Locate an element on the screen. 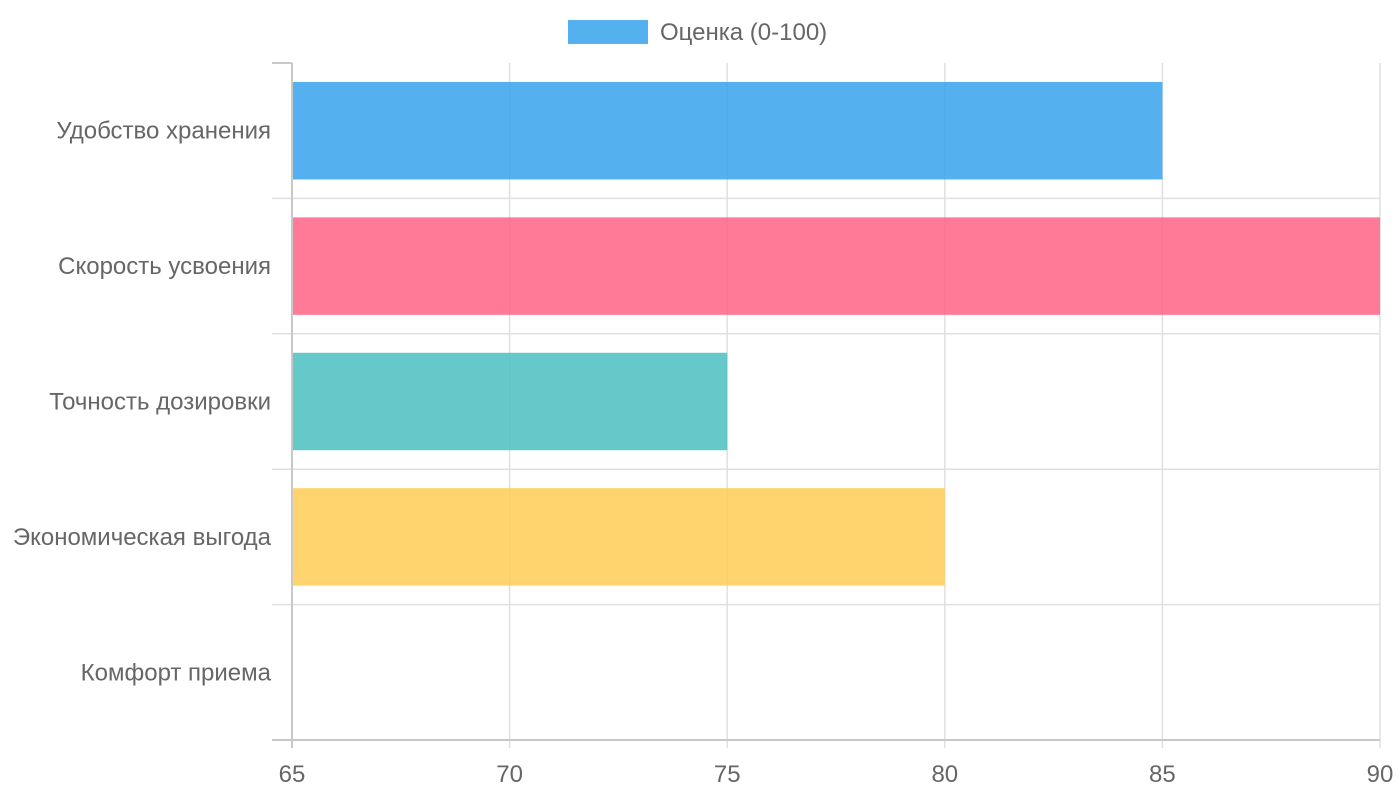  legend: Оценка (0-100) is located at coordinates (697, 32).